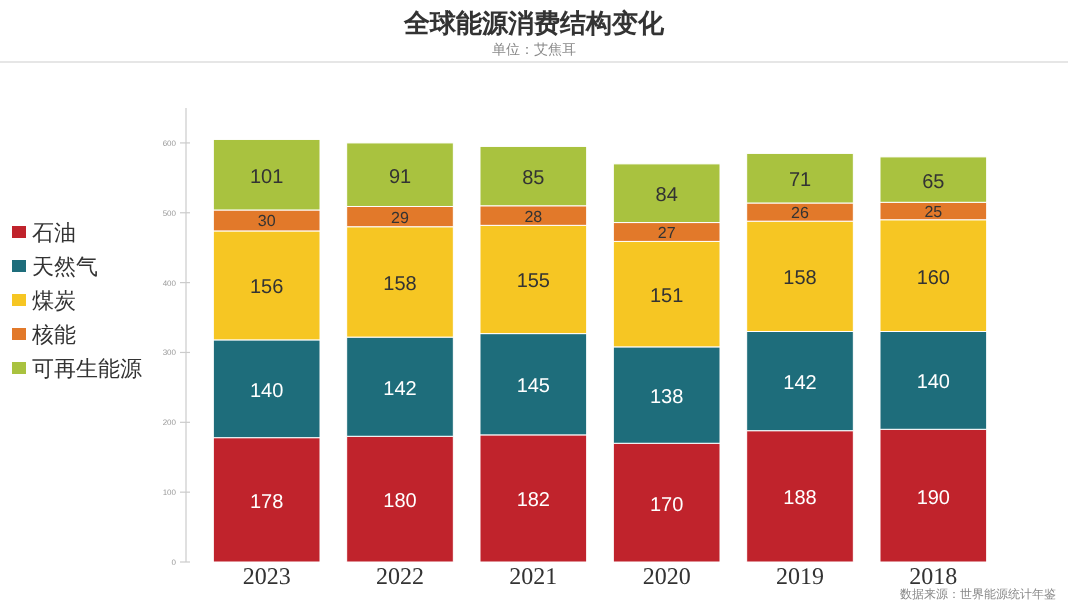 Image resolution: width=1068 pixels, height=600 pixels. I want to click on data-label: 29, so click(400, 217).